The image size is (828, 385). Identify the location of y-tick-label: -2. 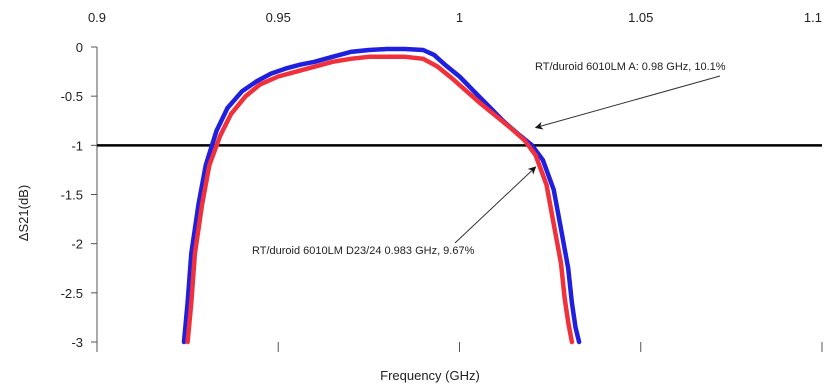
(77, 244).